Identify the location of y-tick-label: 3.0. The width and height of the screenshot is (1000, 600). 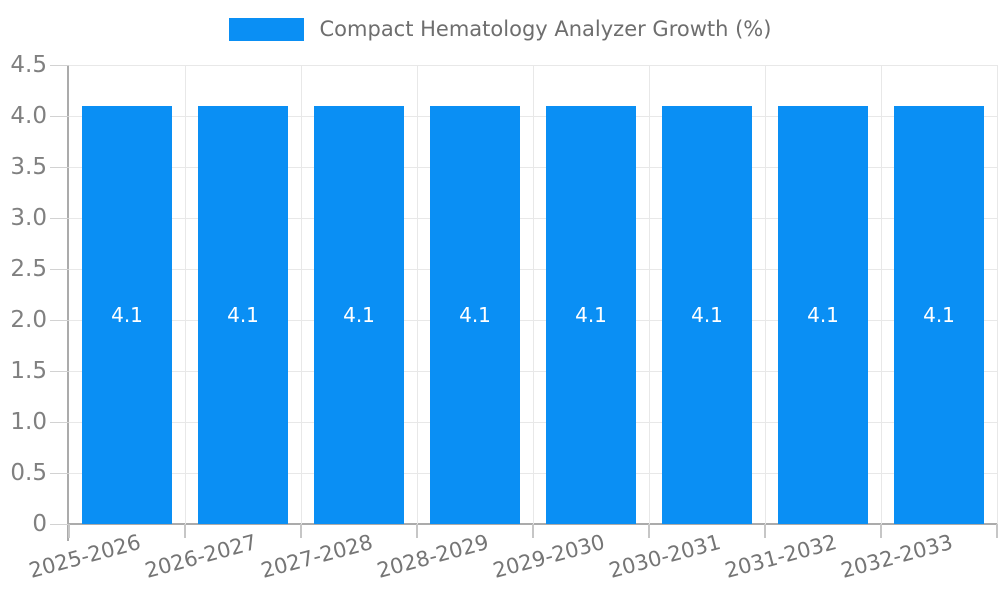
(28, 218).